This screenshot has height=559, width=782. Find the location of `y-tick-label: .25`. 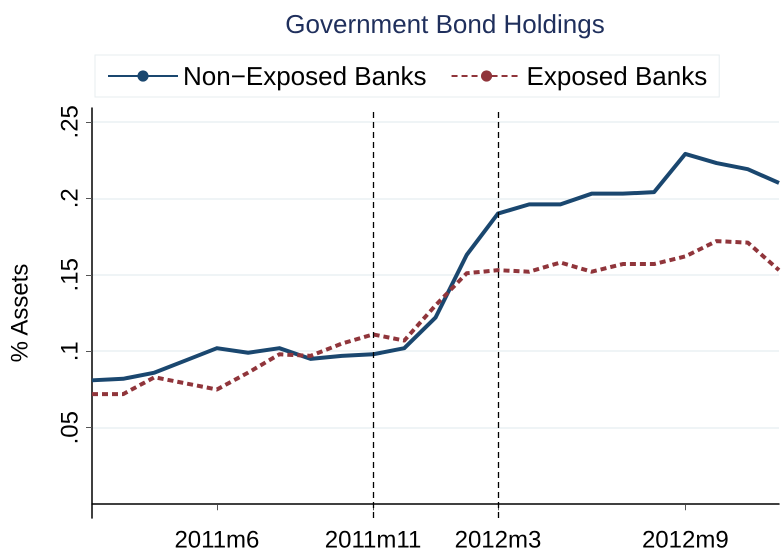

y-tick-label: .25 is located at coordinates (70, 121).